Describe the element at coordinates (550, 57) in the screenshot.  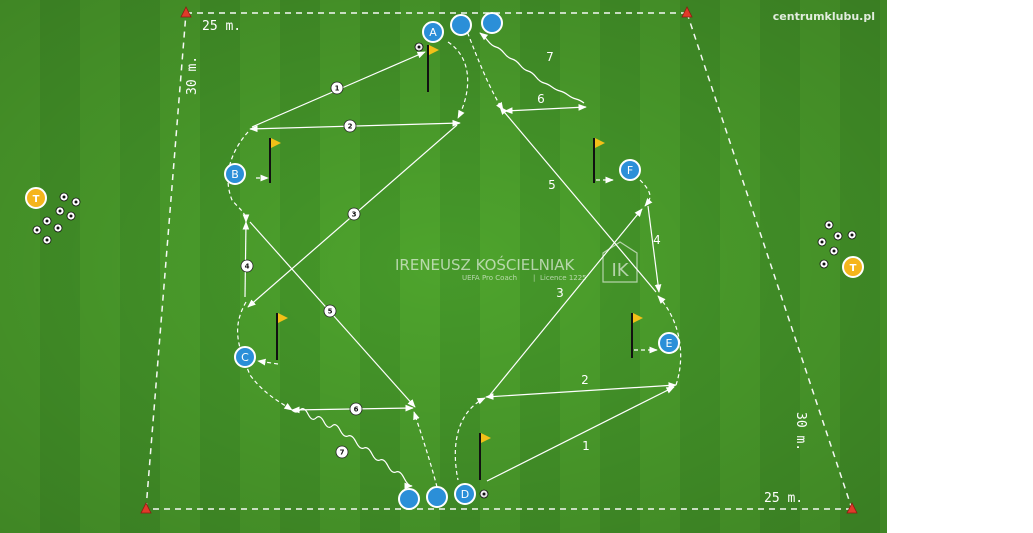
I see `num-7: 7` at that location.